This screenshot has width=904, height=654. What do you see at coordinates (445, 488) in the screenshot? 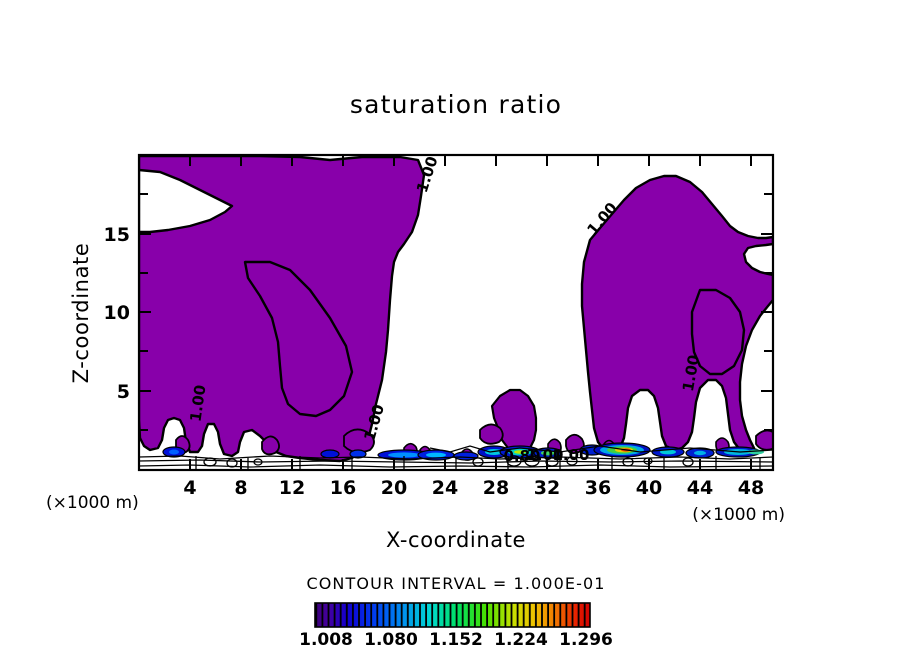
I see `x-tick-24: 24` at bounding box center [445, 488].